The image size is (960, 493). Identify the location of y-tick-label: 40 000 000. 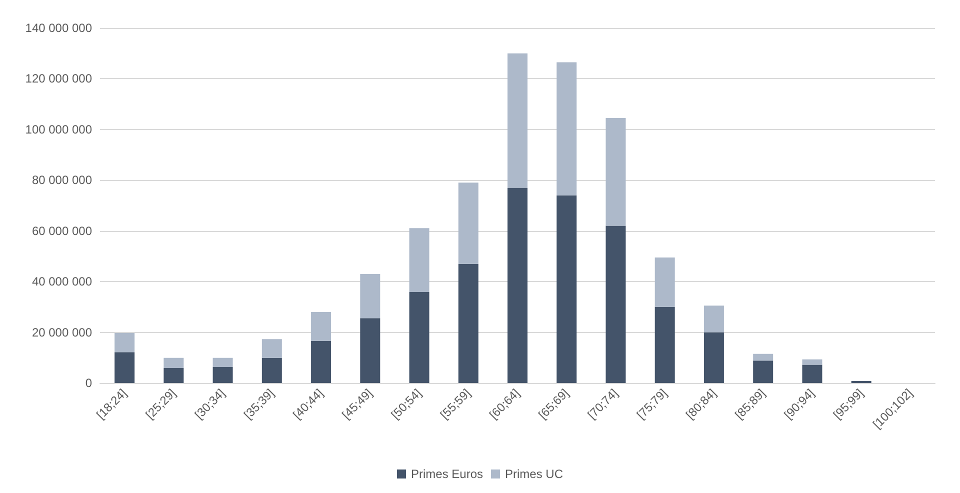
(62, 281).